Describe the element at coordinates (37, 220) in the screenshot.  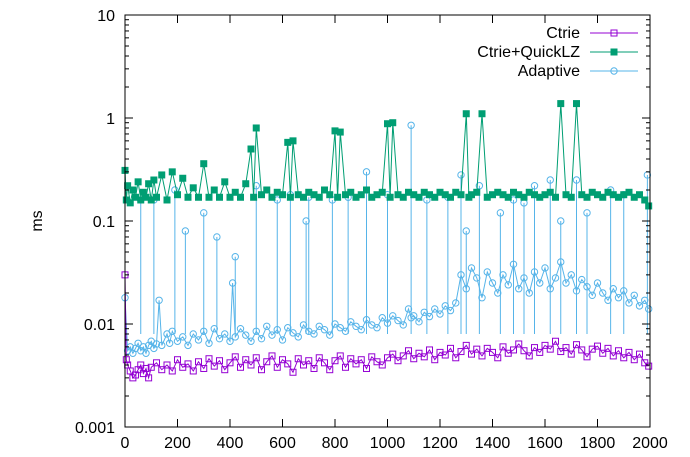
I see `y-axis-label: ms` at that location.